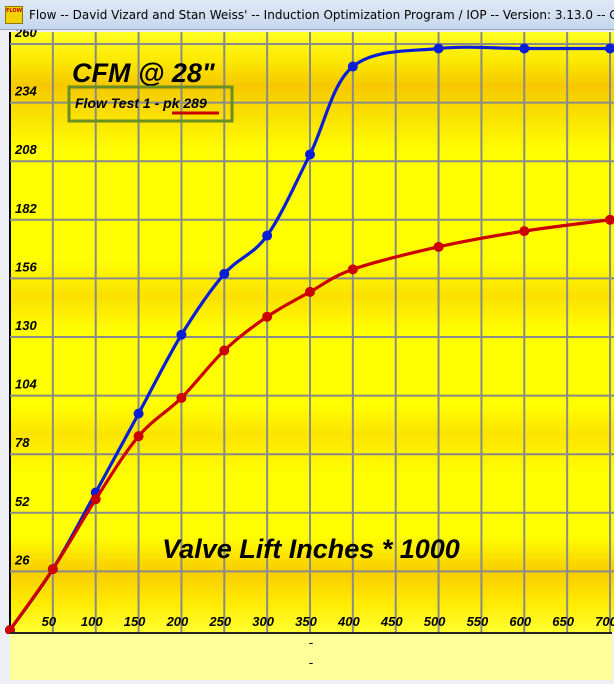 Image resolution: width=614 pixels, height=684 pixels. What do you see at coordinates (306, 621) in the screenshot?
I see `x-tick-label: 350` at bounding box center [306, 621].